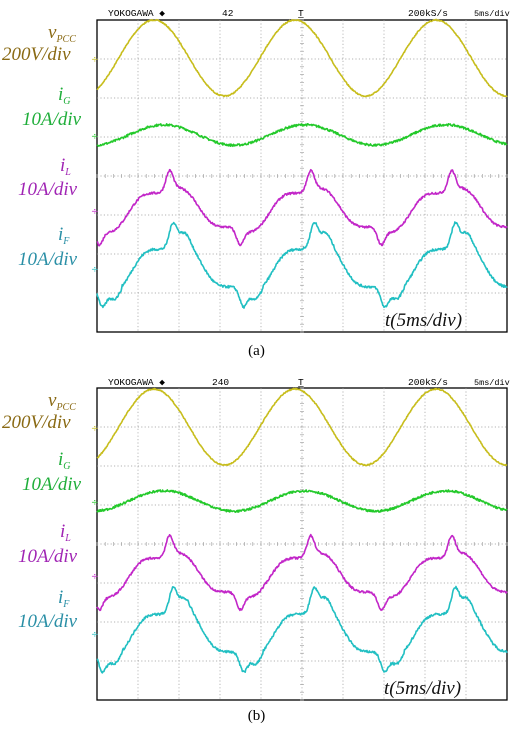 The width and height of the screenshot is (513, 730). Describe the element at coordinates (228, 13) in the screenshot. I see `acquisition-count: 42` at that location.